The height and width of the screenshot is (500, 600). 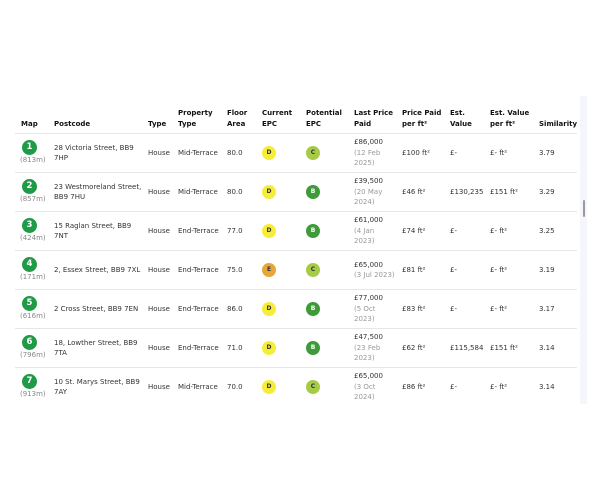 What do you see at coordinates (29, 226) in the screenshot?
I see `map-pin-marker: 3` at bounding box center [29, 226].